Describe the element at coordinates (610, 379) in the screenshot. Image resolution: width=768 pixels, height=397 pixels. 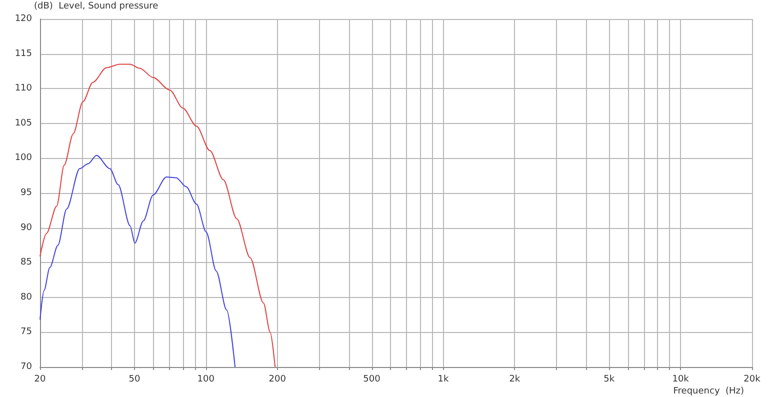
I see `x-tick-label: 5k` at that location.